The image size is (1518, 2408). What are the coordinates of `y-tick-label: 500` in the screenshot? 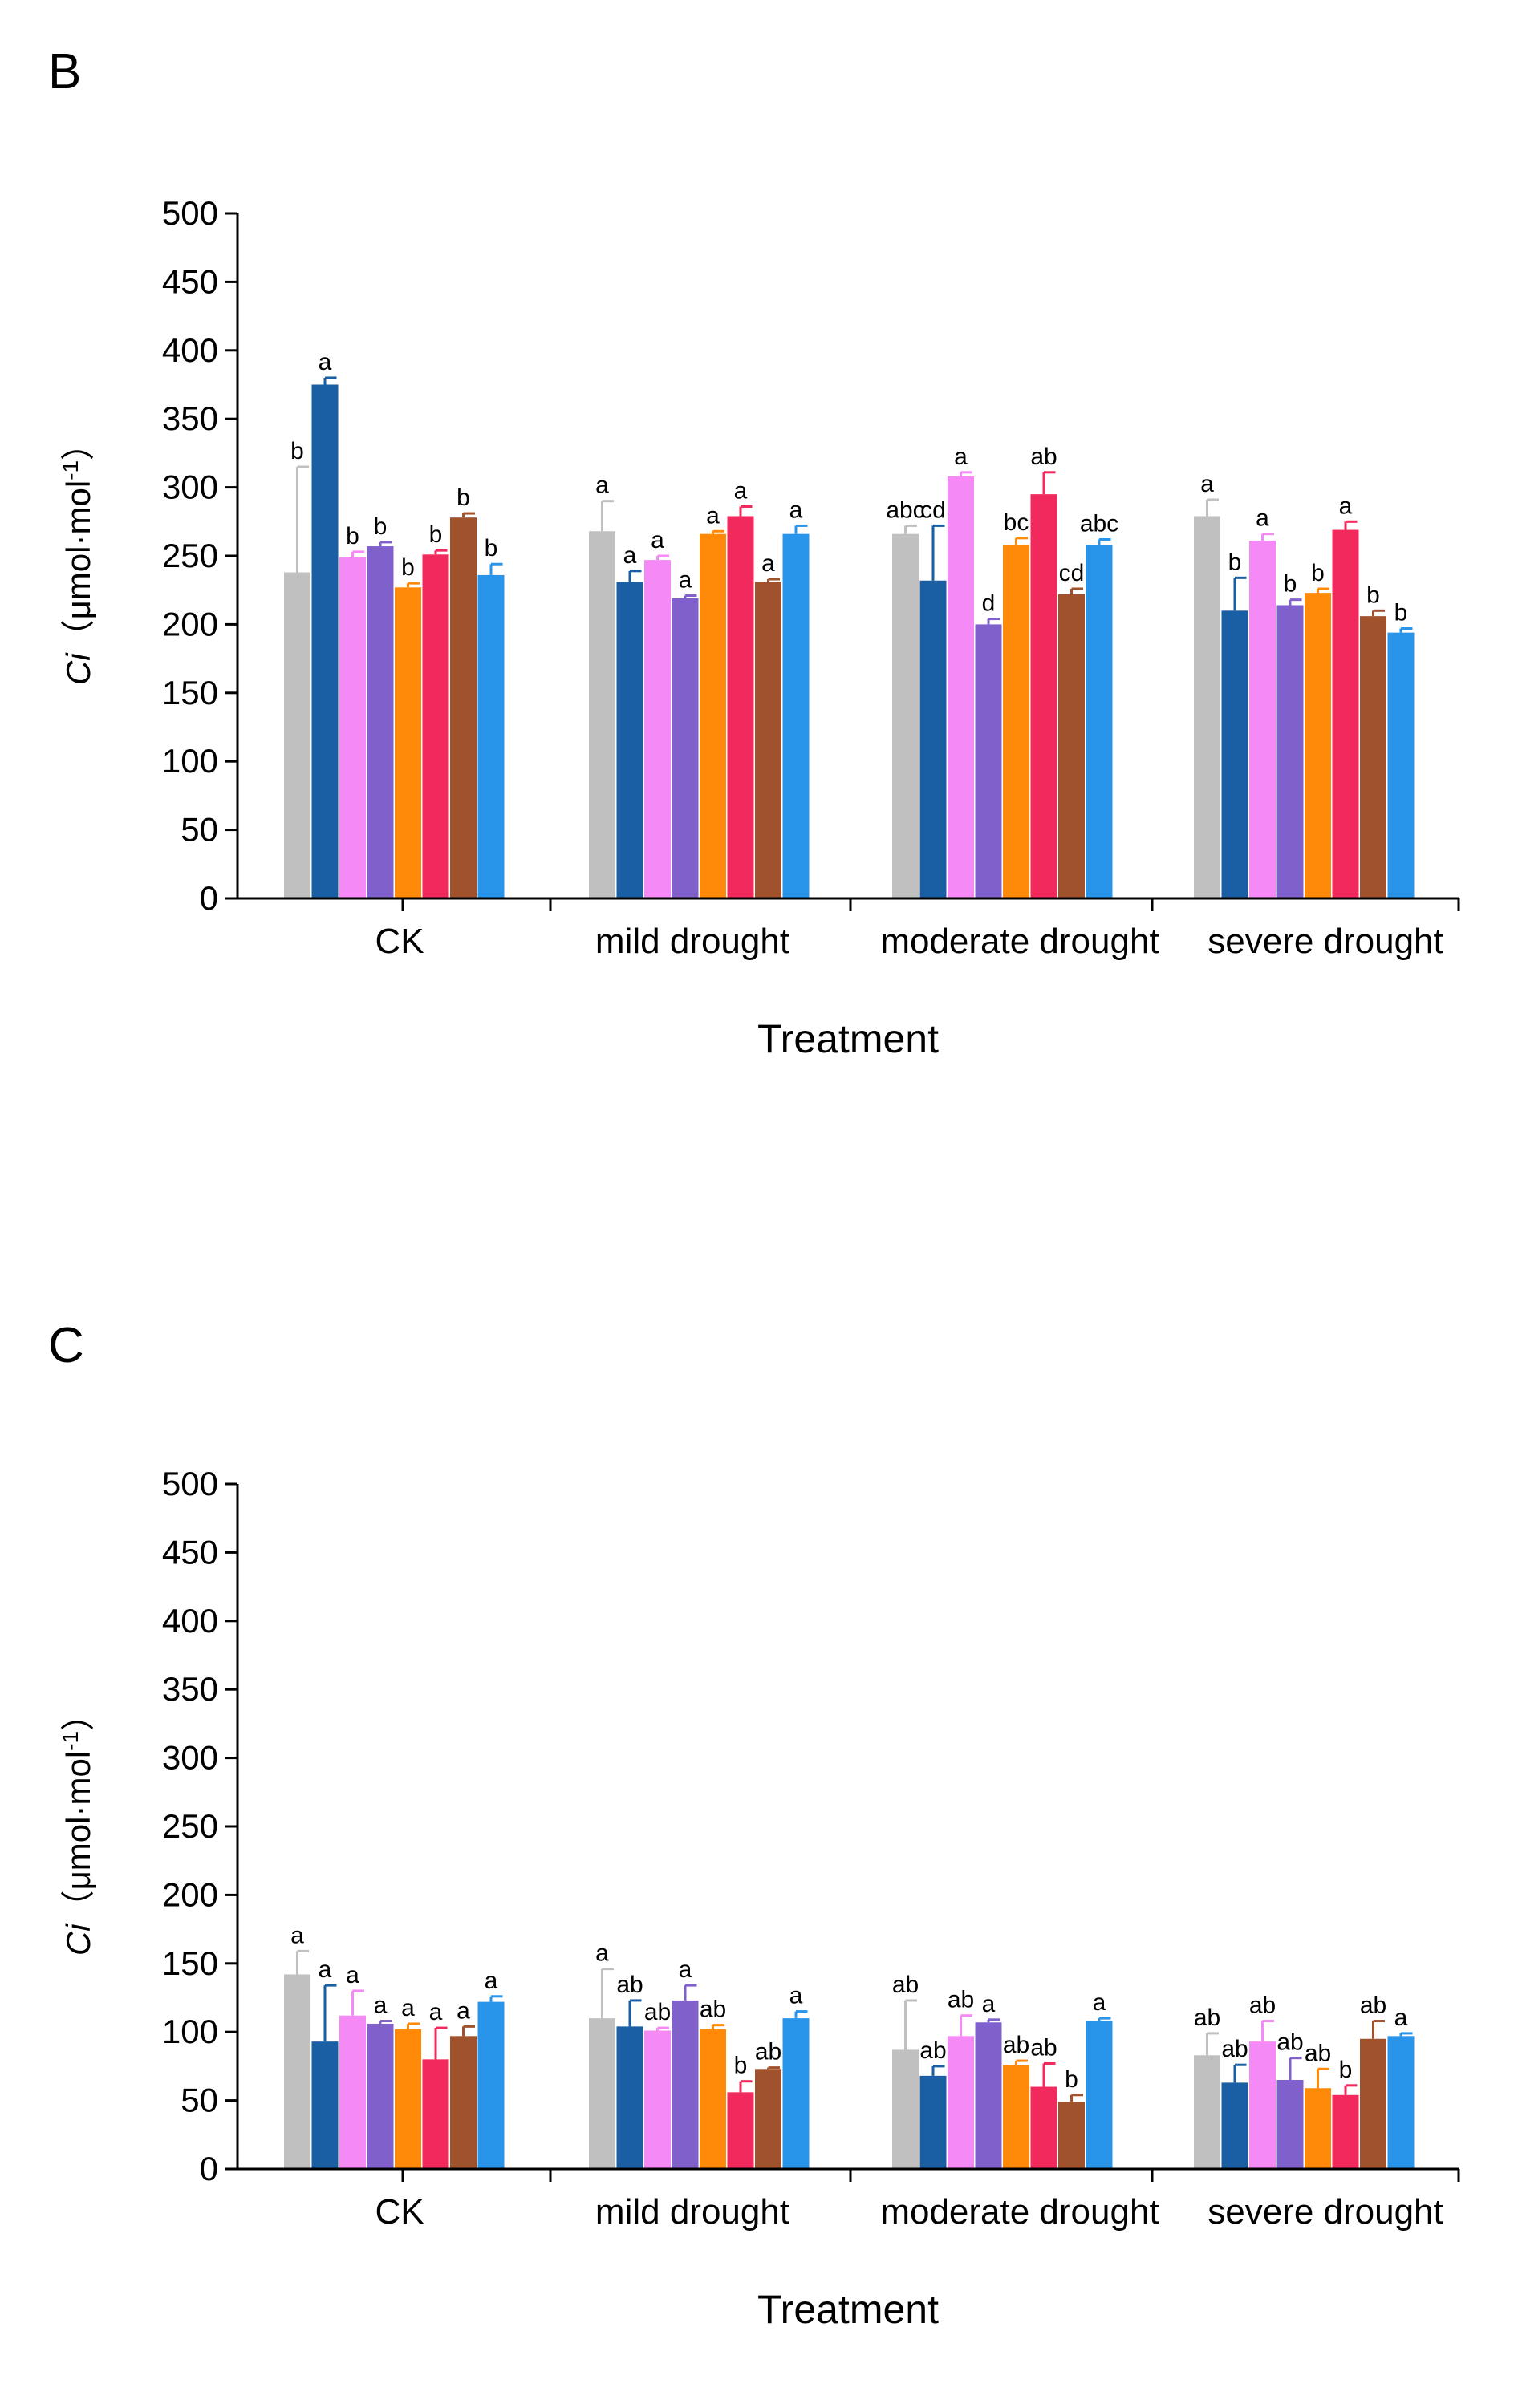 It's located at (190, 213).